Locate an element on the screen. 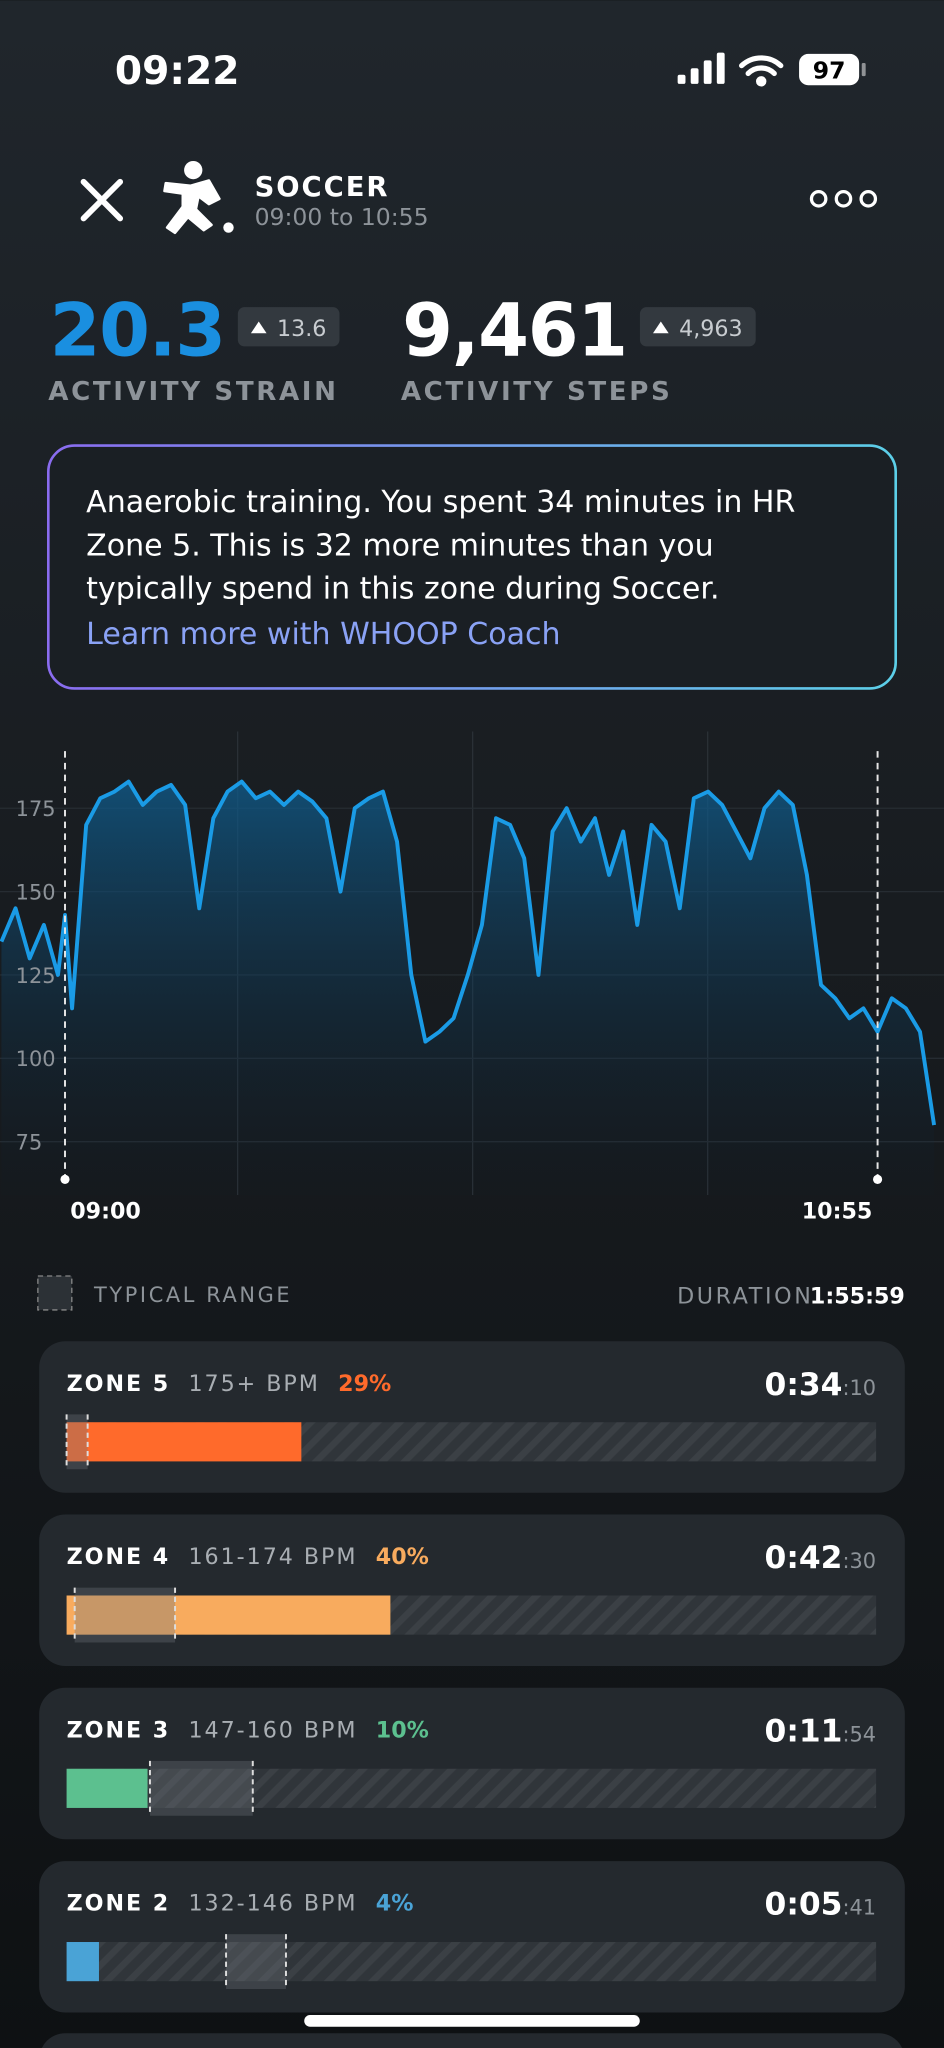 This screenshot has width=944, height=2048. battery is located at coordinates (829, 69).